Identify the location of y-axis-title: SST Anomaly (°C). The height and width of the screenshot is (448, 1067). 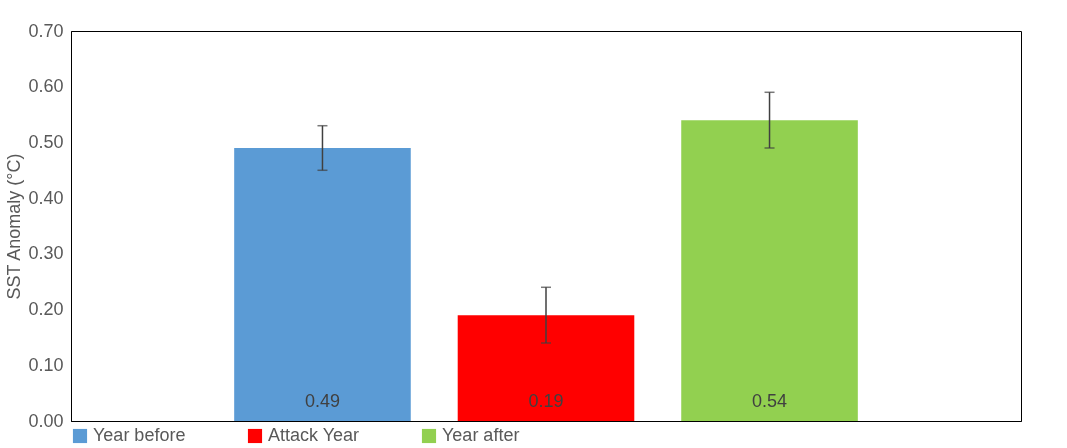
(14, 226).